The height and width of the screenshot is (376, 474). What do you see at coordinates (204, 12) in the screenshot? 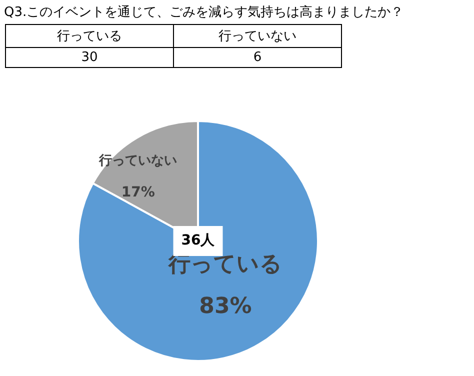
I see `text: Q3.このイベントを通じて、ごみを減らす気持ちは高まりましたか？` at bounding box center [204, 12].